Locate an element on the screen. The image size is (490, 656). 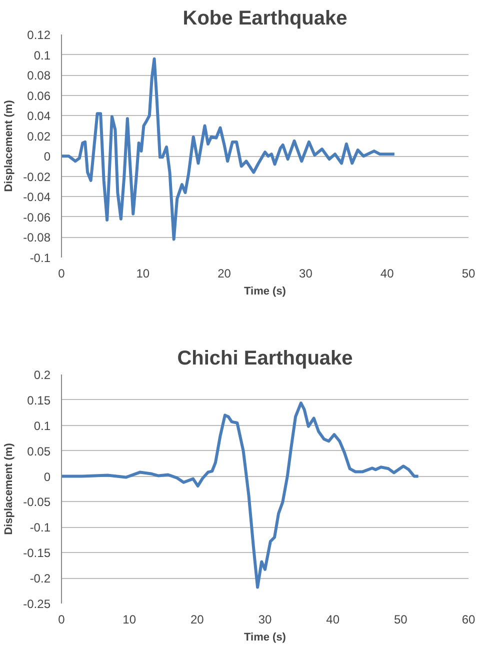
y-tick-label: -0.08 is located at coordinates (37, 237).